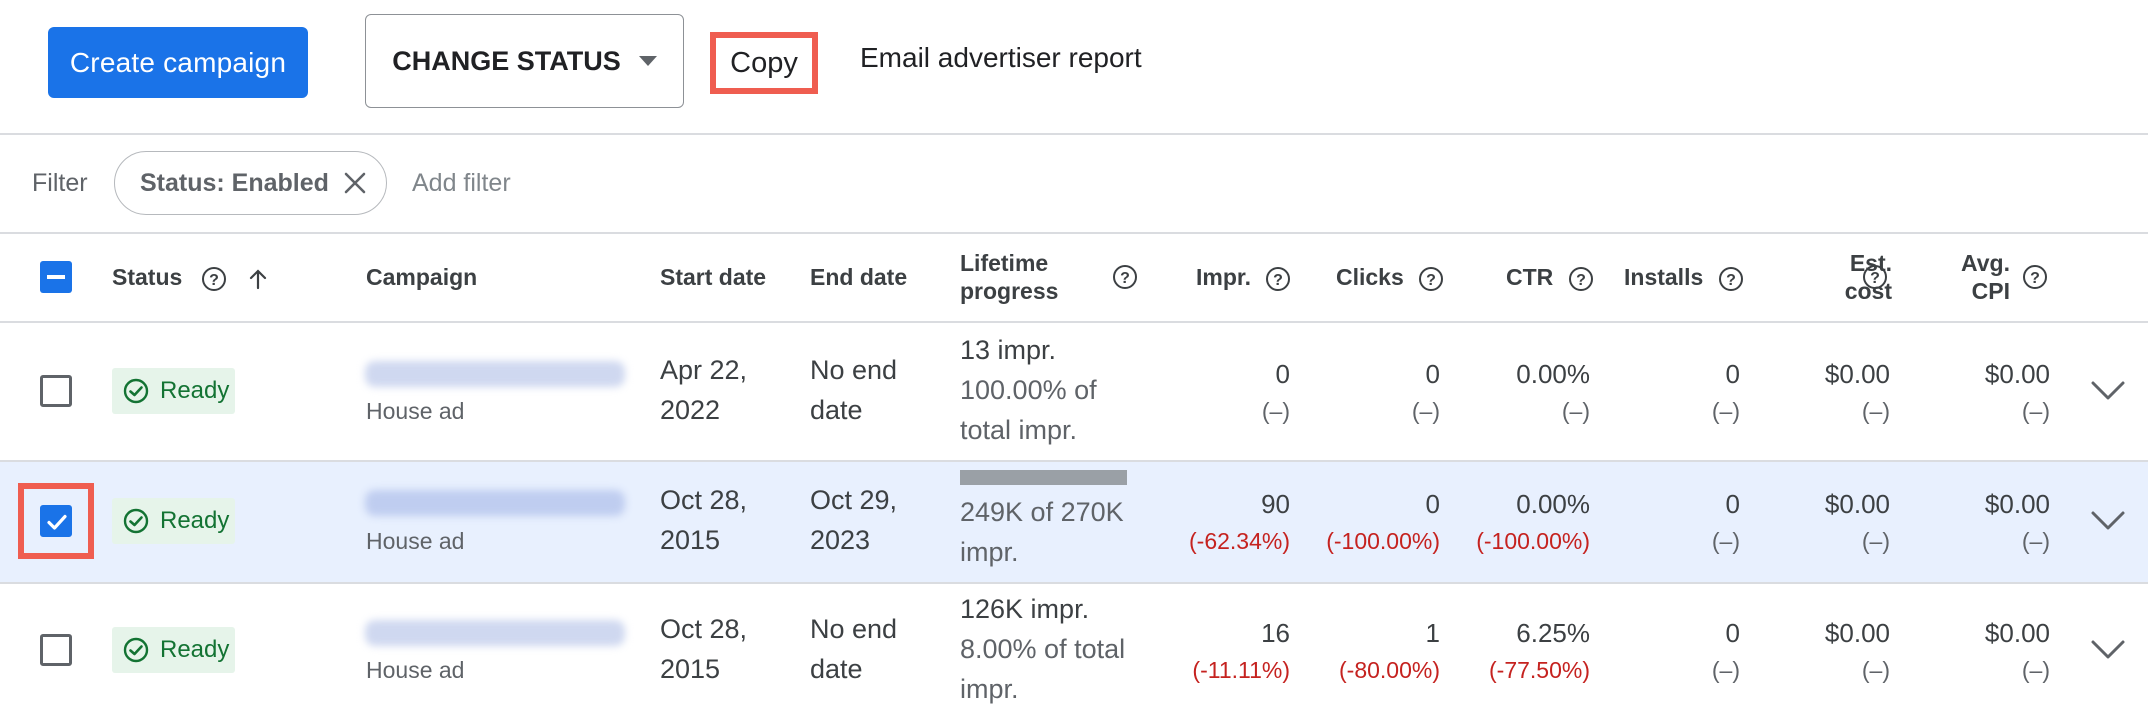  What do you see at coordinates (703, 649) in the screenshot?
I see `start-date: Oct 28, 2015` at bounding box center [703, 649].